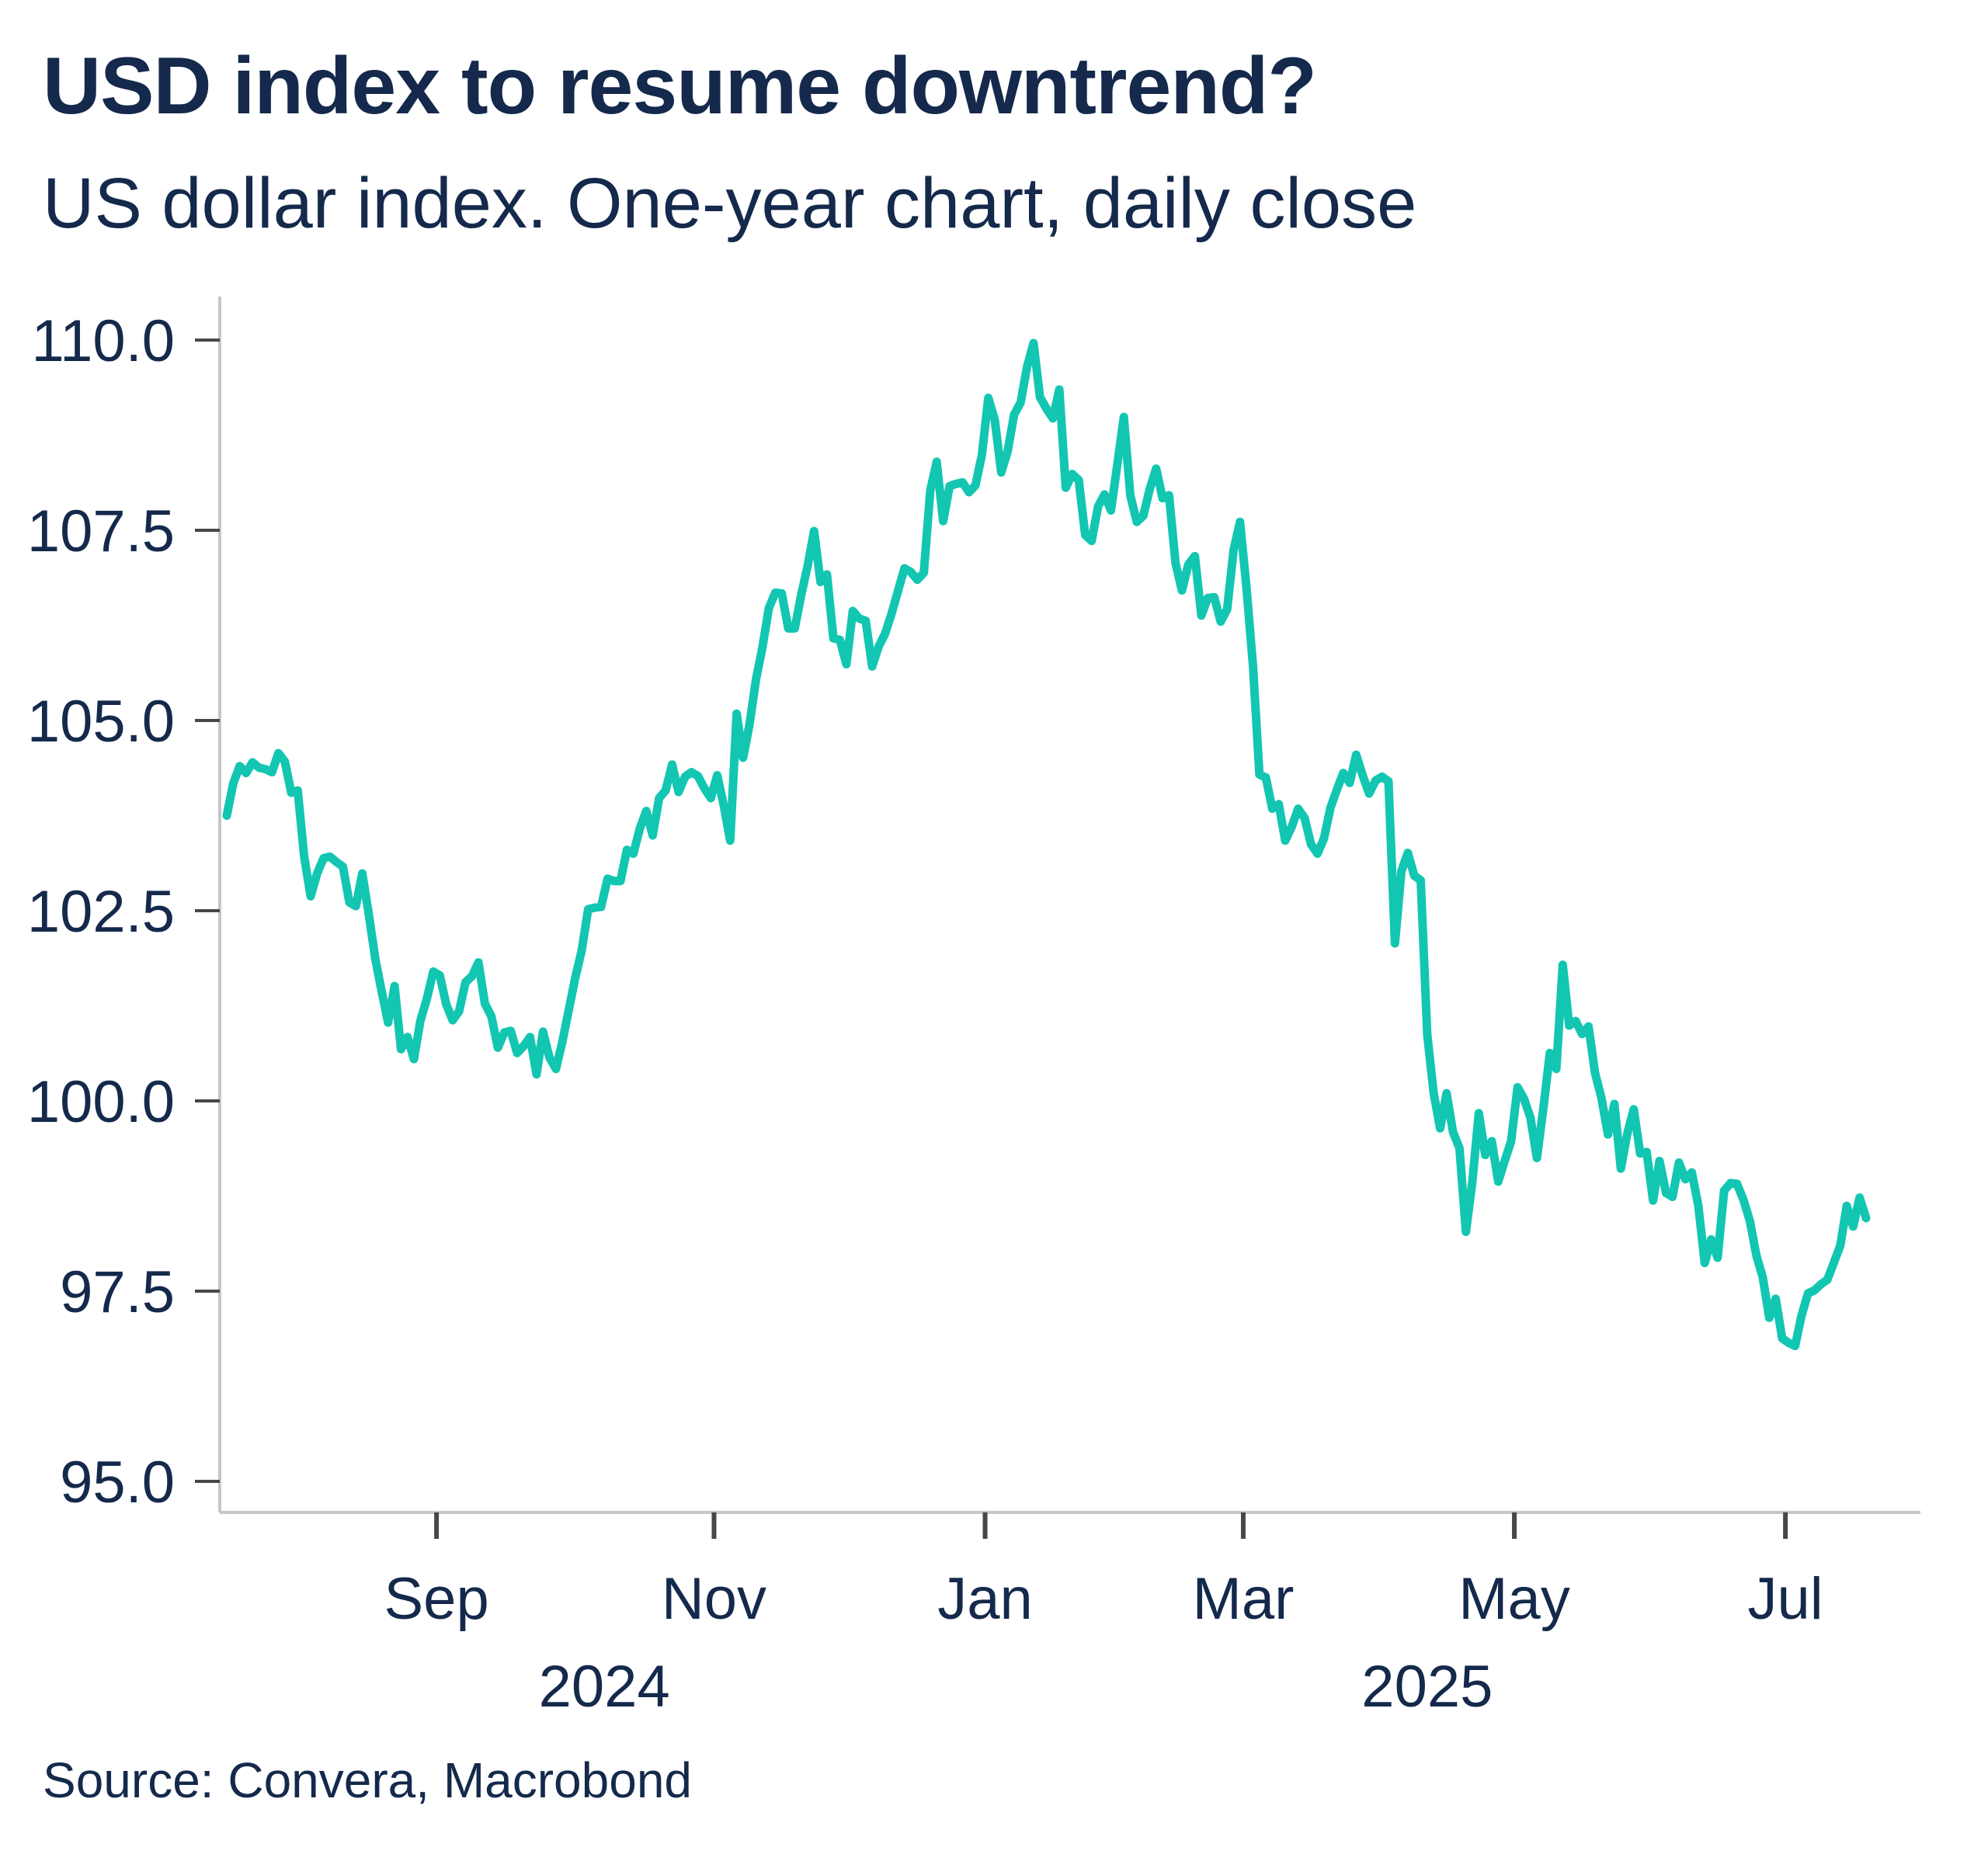  I want to click on x-tick-label: Nov, so click(714, 1599).